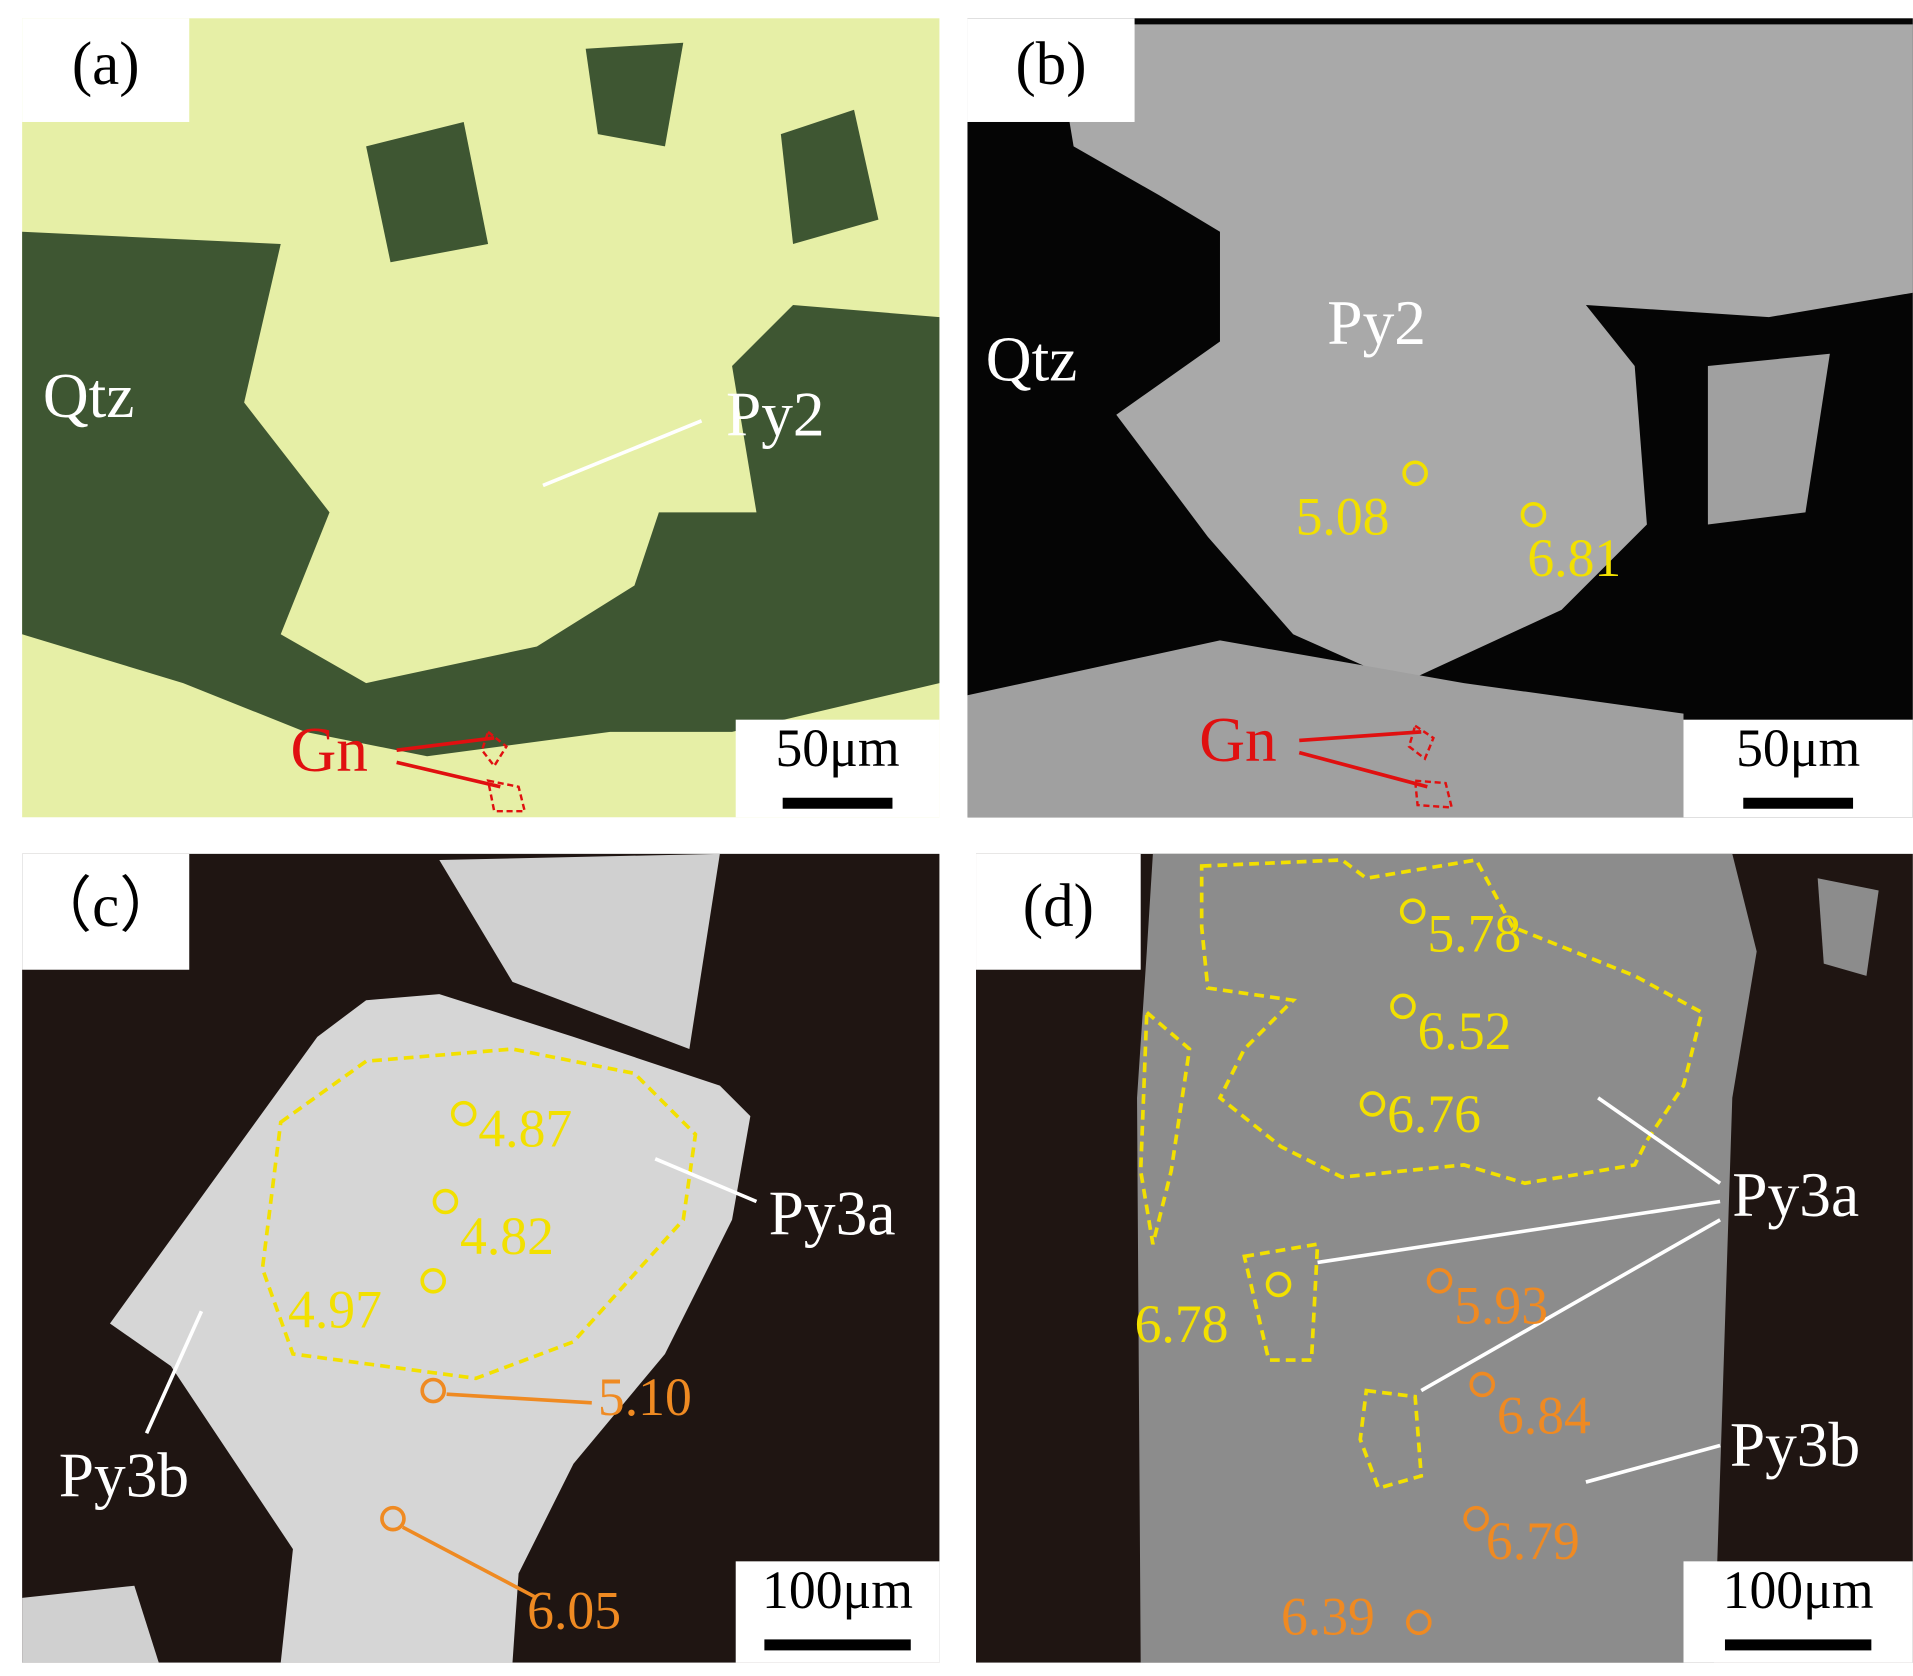 The width and height of the screenshot is (1913, 1676). What do you see at coordinates (1328, 1617) in the screenshot?
I see `spot-value: 6.39` at bounding box center [1328, 1617].